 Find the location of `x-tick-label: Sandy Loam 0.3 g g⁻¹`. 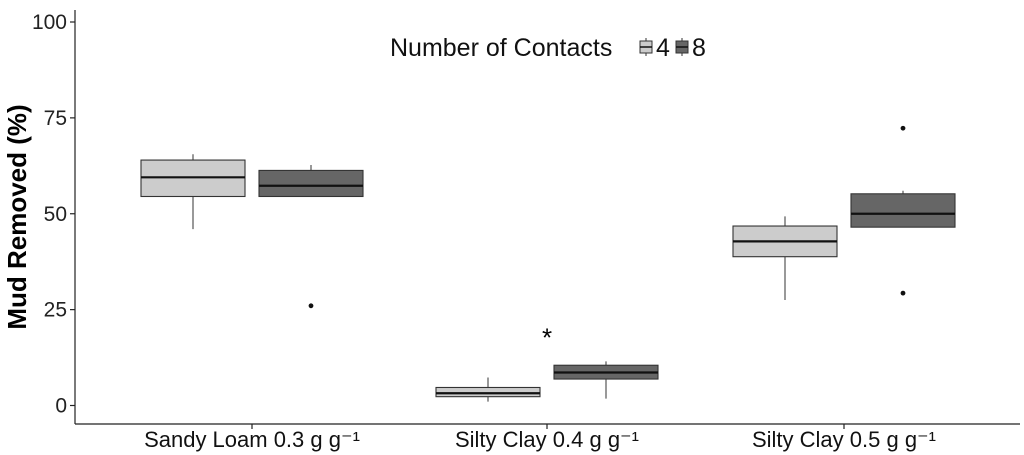

x-tick-label: Sandy Loam 0.3 g g⁻¹ is located at coordinates (252, 439).